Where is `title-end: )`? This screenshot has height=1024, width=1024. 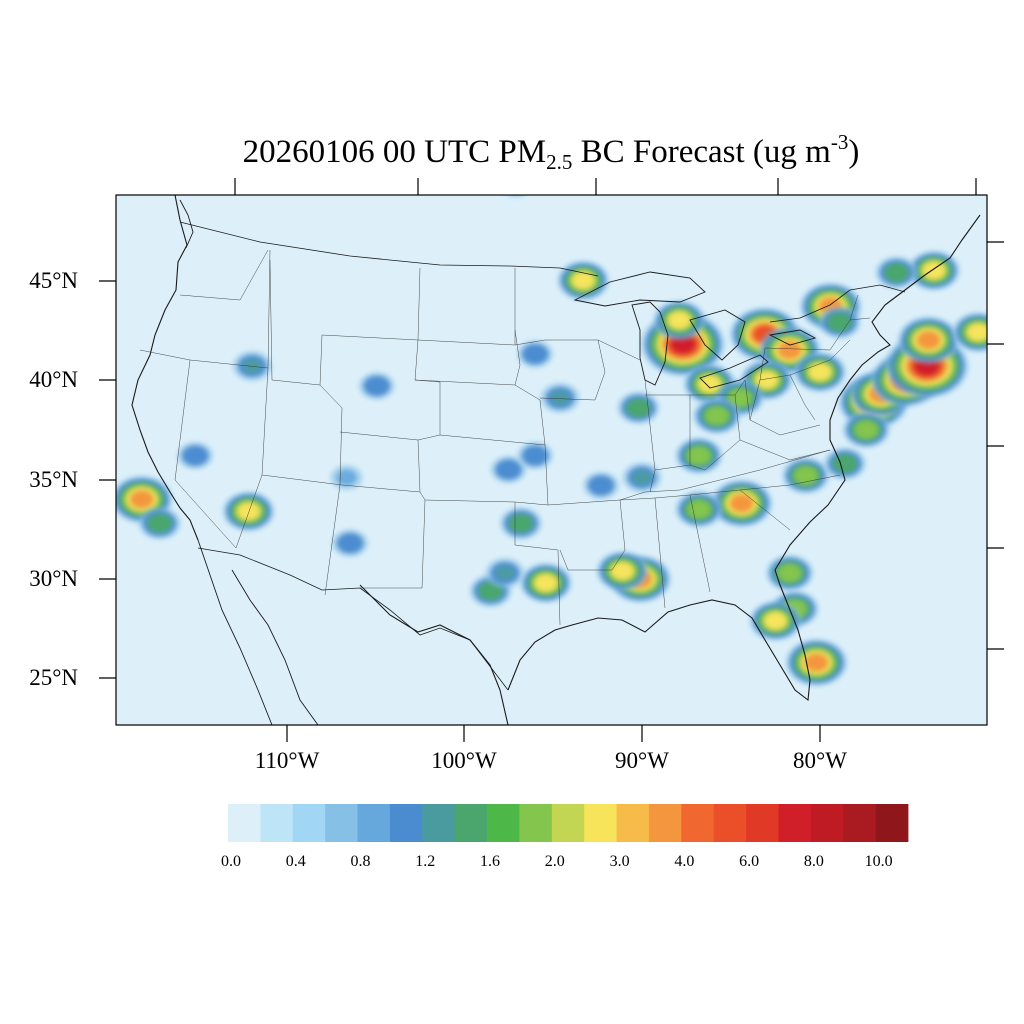 title-end: ) is located at coordinates (854, 152).